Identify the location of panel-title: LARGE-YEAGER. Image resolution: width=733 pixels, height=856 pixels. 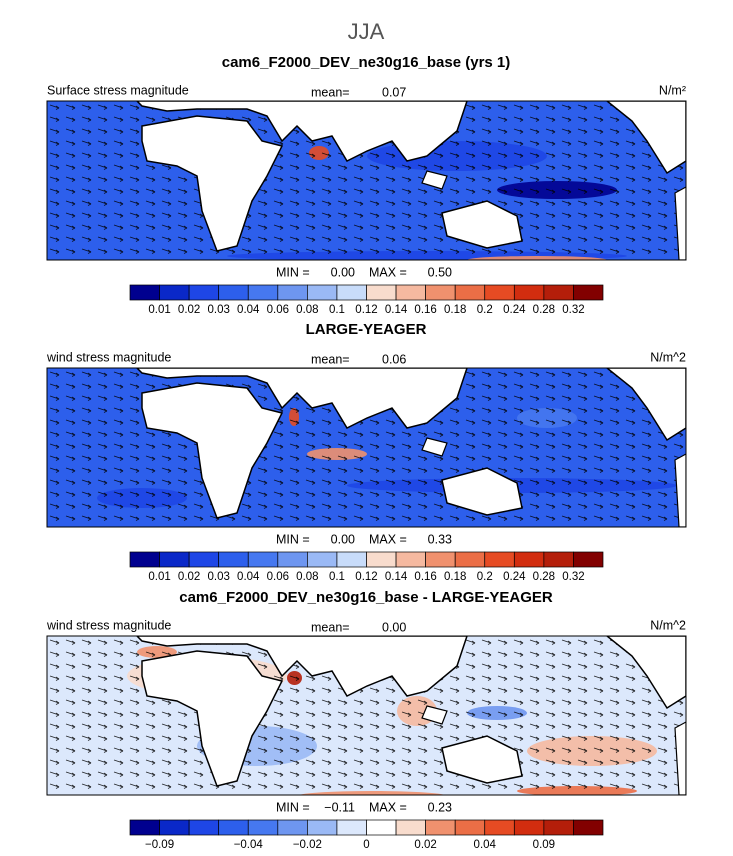
(366, 329).